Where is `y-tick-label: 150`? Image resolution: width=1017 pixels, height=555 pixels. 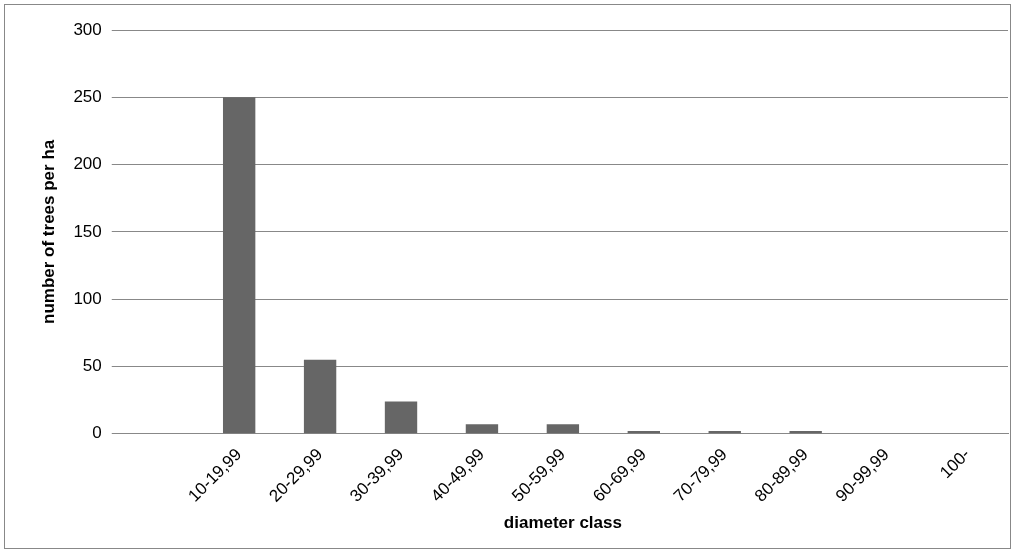
y-tick-label: 150 is located at coordinates (87, 231).